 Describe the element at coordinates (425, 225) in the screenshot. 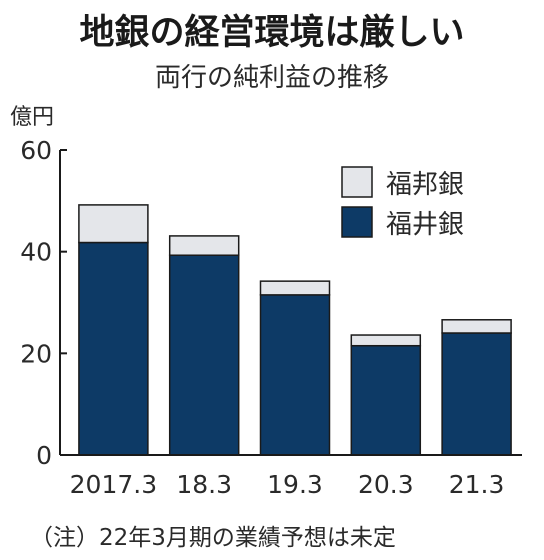

I see `legend-label: 福井銀` at that location.